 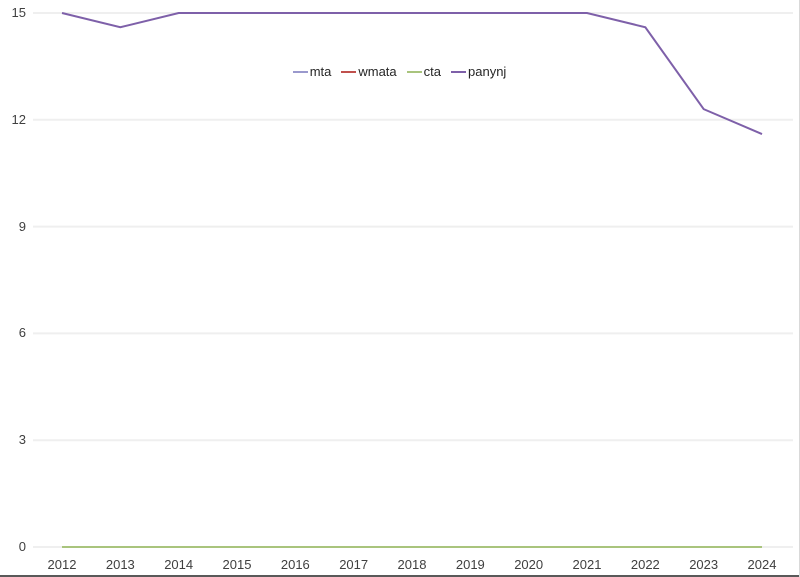 I want to click on legend-item-panynj: panynj, so click(x=478, y=71).